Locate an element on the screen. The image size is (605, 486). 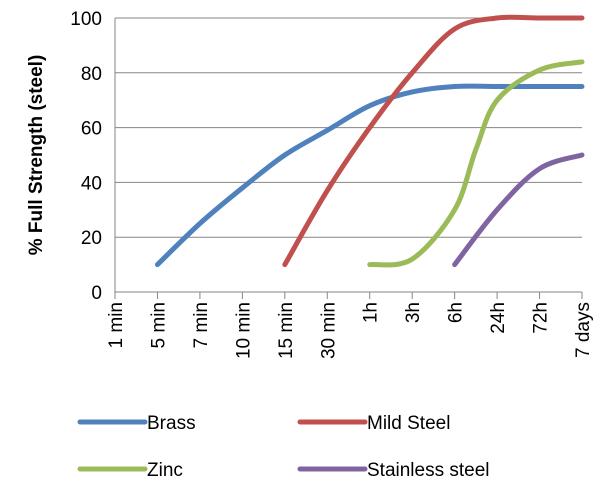
x-tick-label: 72h is located at coordinates (541, 318).